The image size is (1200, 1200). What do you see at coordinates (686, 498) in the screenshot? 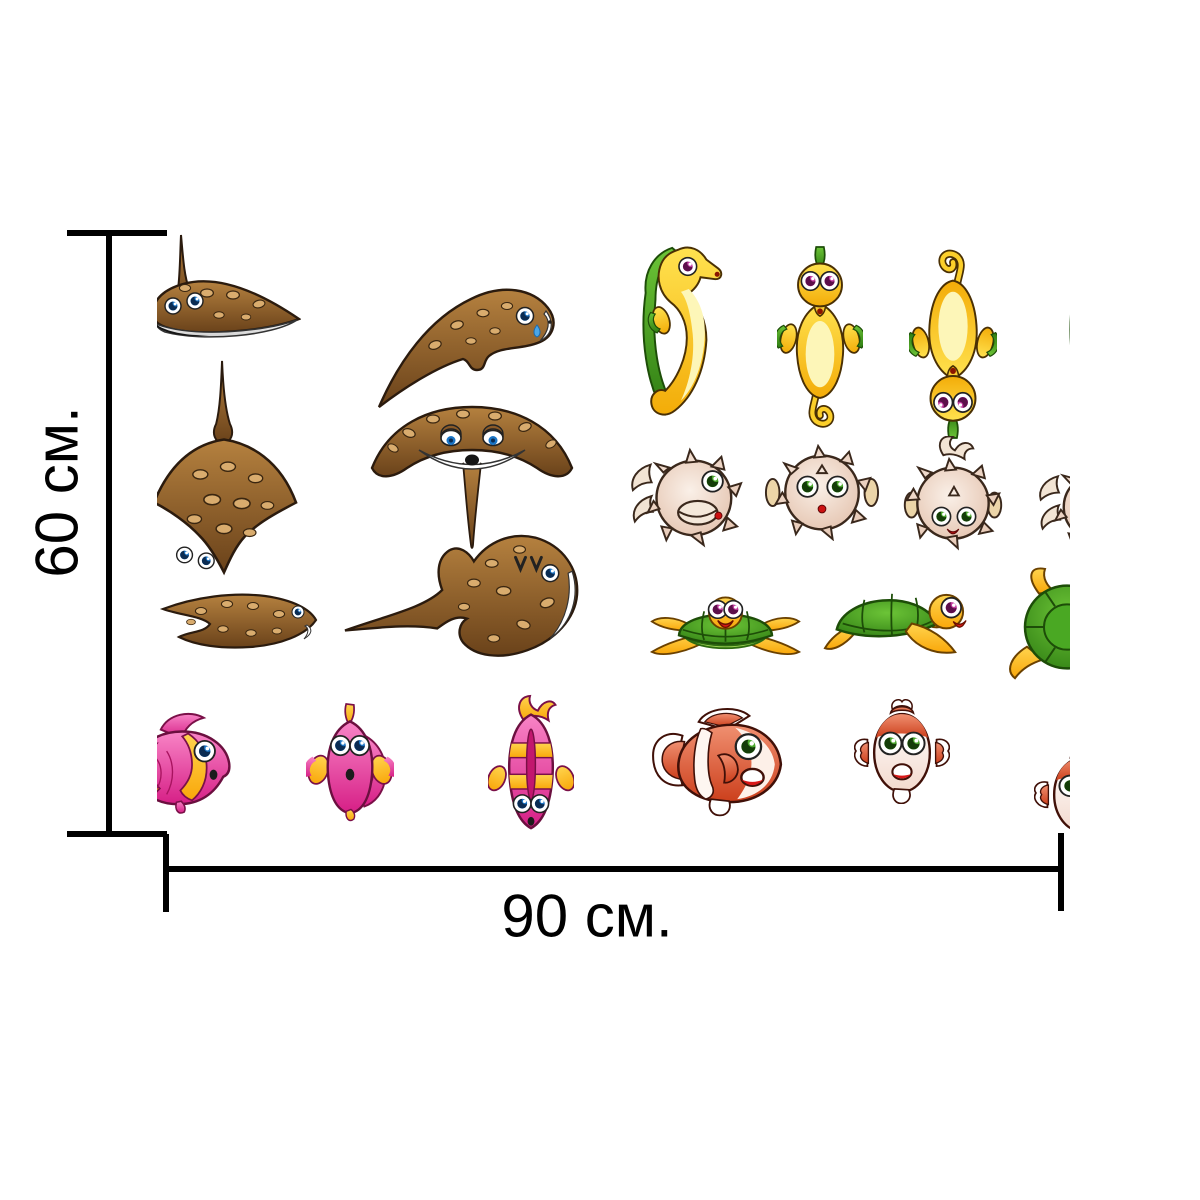
I see `pufferfish-side` at bounding box center [686, 498].